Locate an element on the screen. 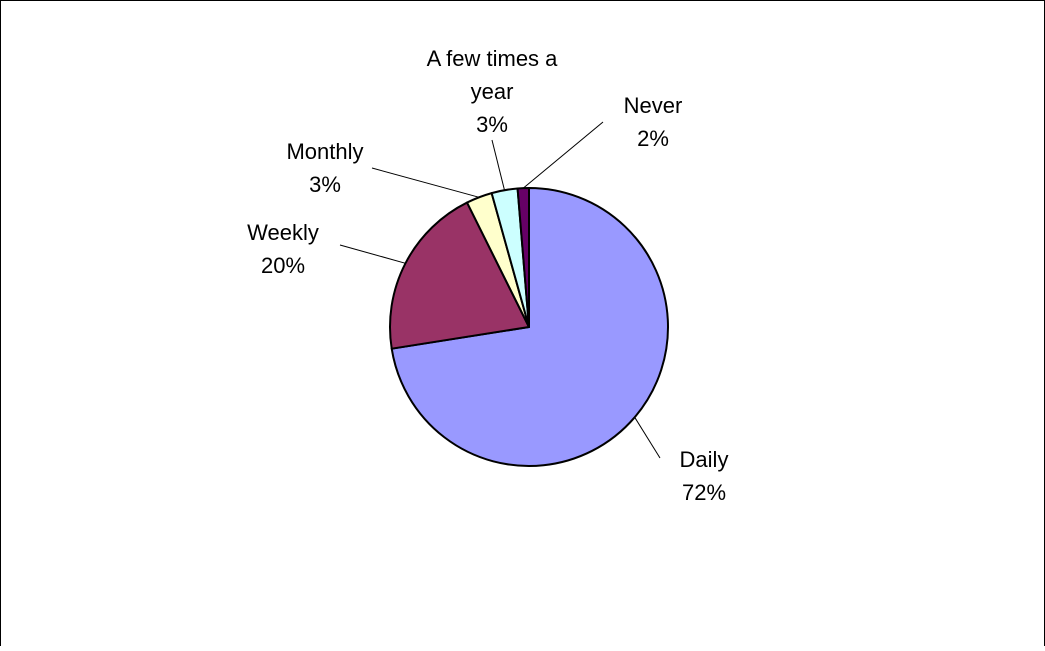 Image resolution: width=1045 pixels, height=651 pixels. leader-line-daily is located at coordinates (647, 438).